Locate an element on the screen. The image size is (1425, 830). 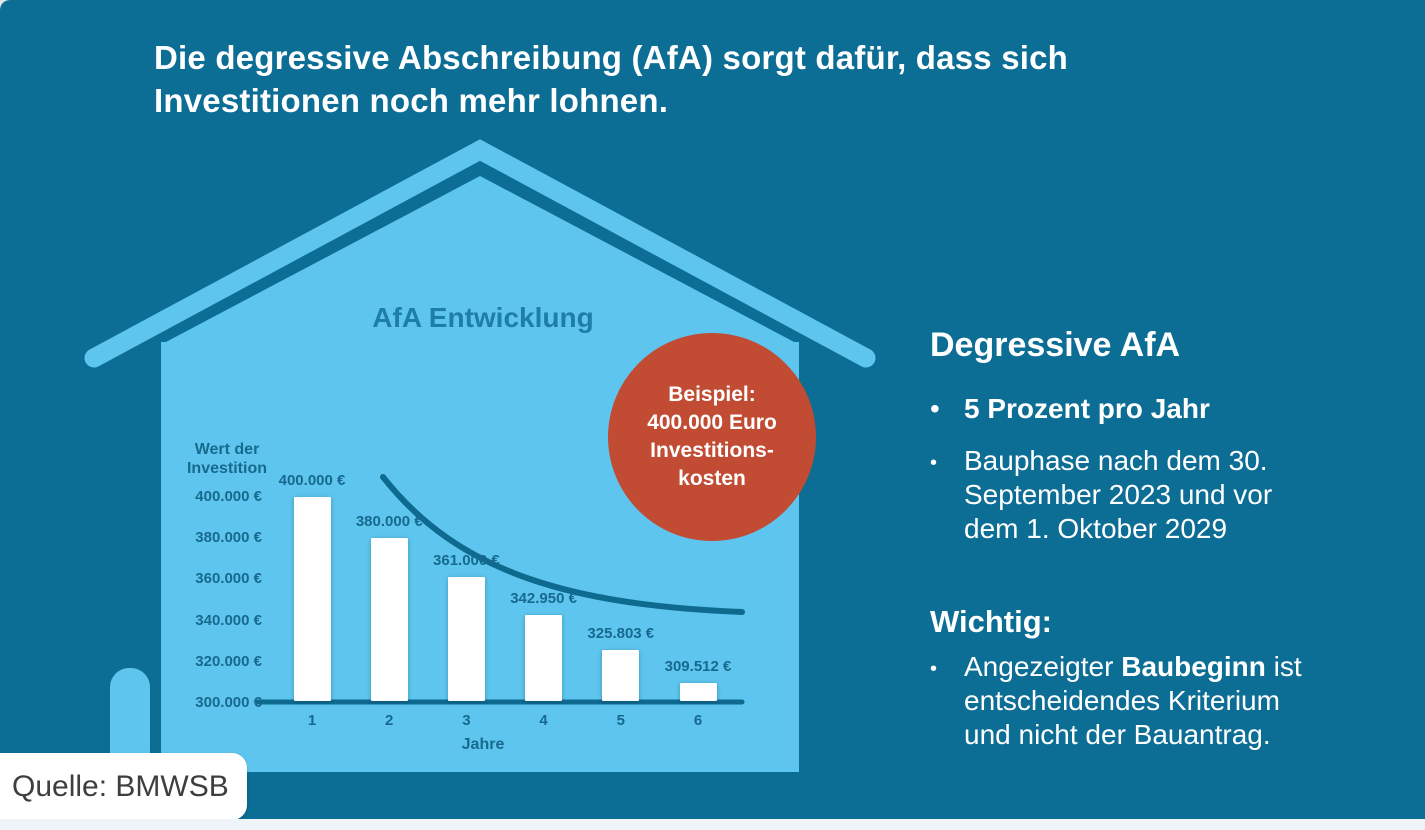
trend-curve is located at coordinates (562, 544).